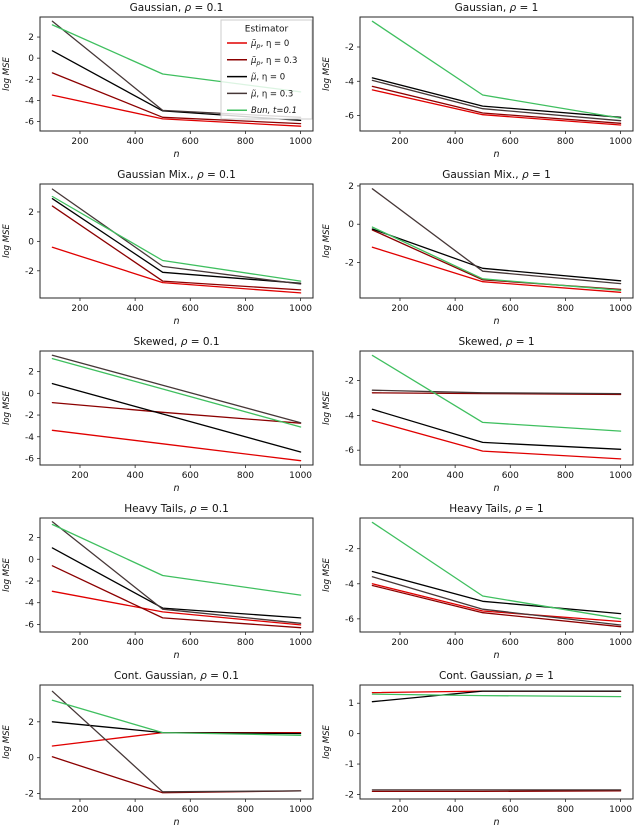 The height and width of the screenshot is (835, 640). Describe the element at coordinates (497, 8) in the screenshot. I see `chart-title: Gaussian, ρ = 1` at that location.